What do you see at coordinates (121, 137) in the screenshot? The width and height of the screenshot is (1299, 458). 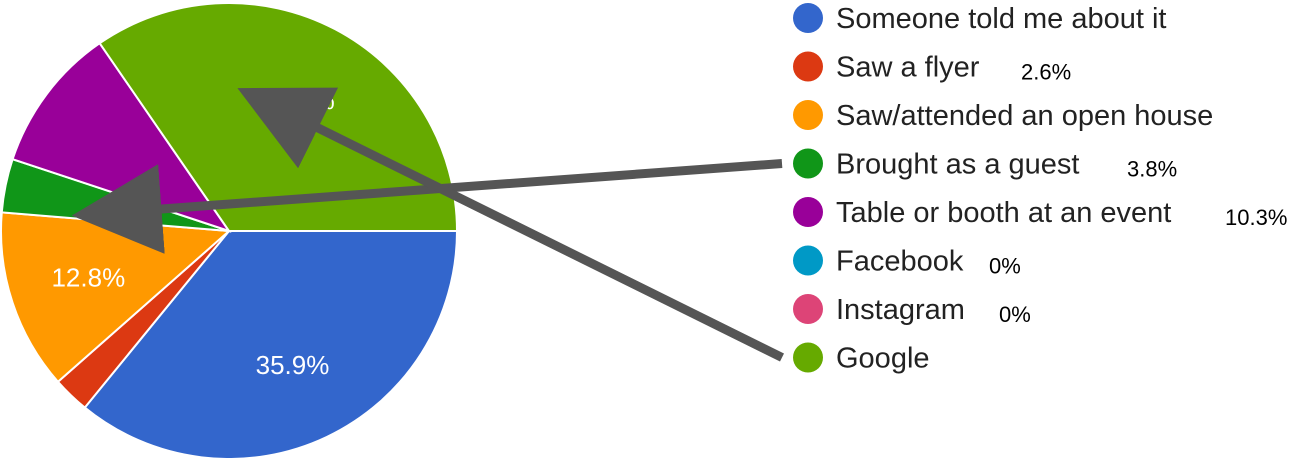 I see `pie-slice-table-or-booth-at-an-event` at bounding box center [121, 137].